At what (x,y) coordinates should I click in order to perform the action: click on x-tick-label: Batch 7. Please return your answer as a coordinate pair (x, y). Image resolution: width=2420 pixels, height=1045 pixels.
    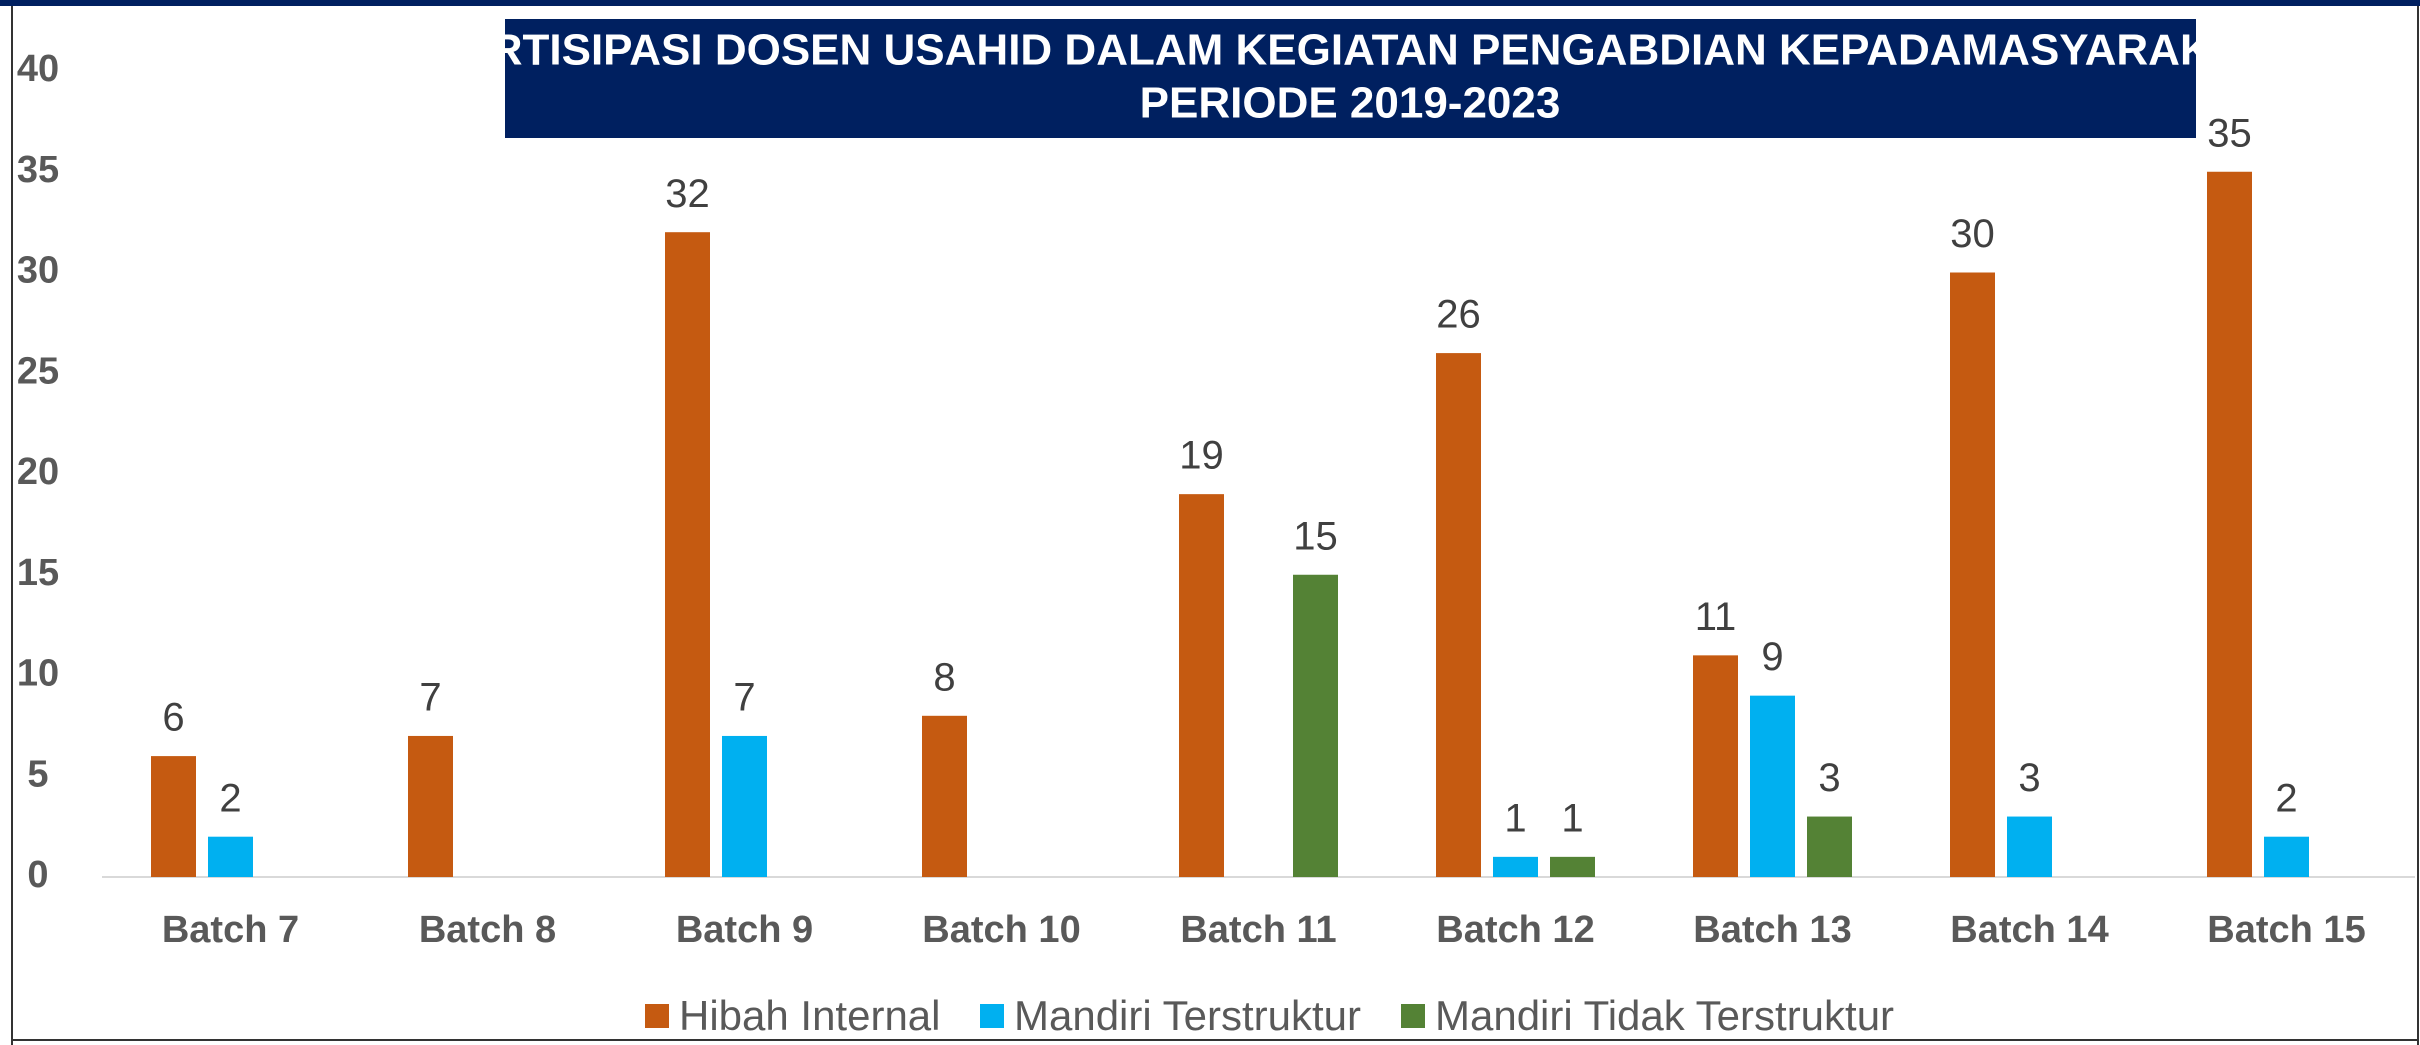
    Looking at the image, I should click on (230, 930).